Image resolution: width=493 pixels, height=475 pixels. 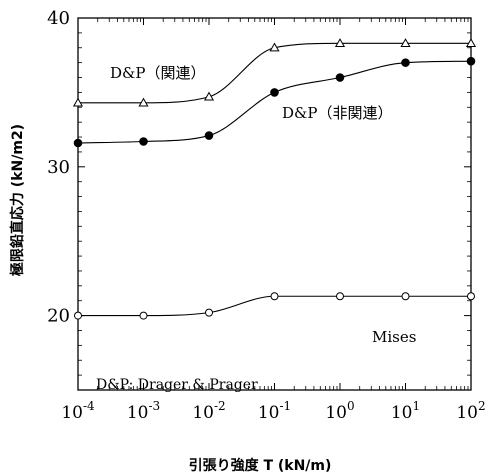 What do you see at coordinates (177, 385) in the screenshot?
I see `annotation-note: D&P: Drager & Prager` at bounding box center [177, 385].